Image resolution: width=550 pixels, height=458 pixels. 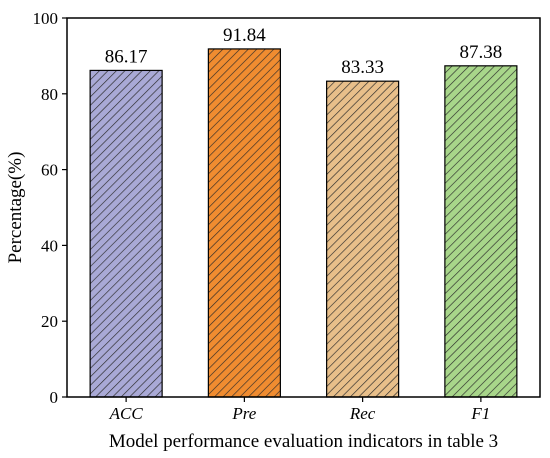 I want to click on y-tick-label: 80, so click(x=49, y=94).